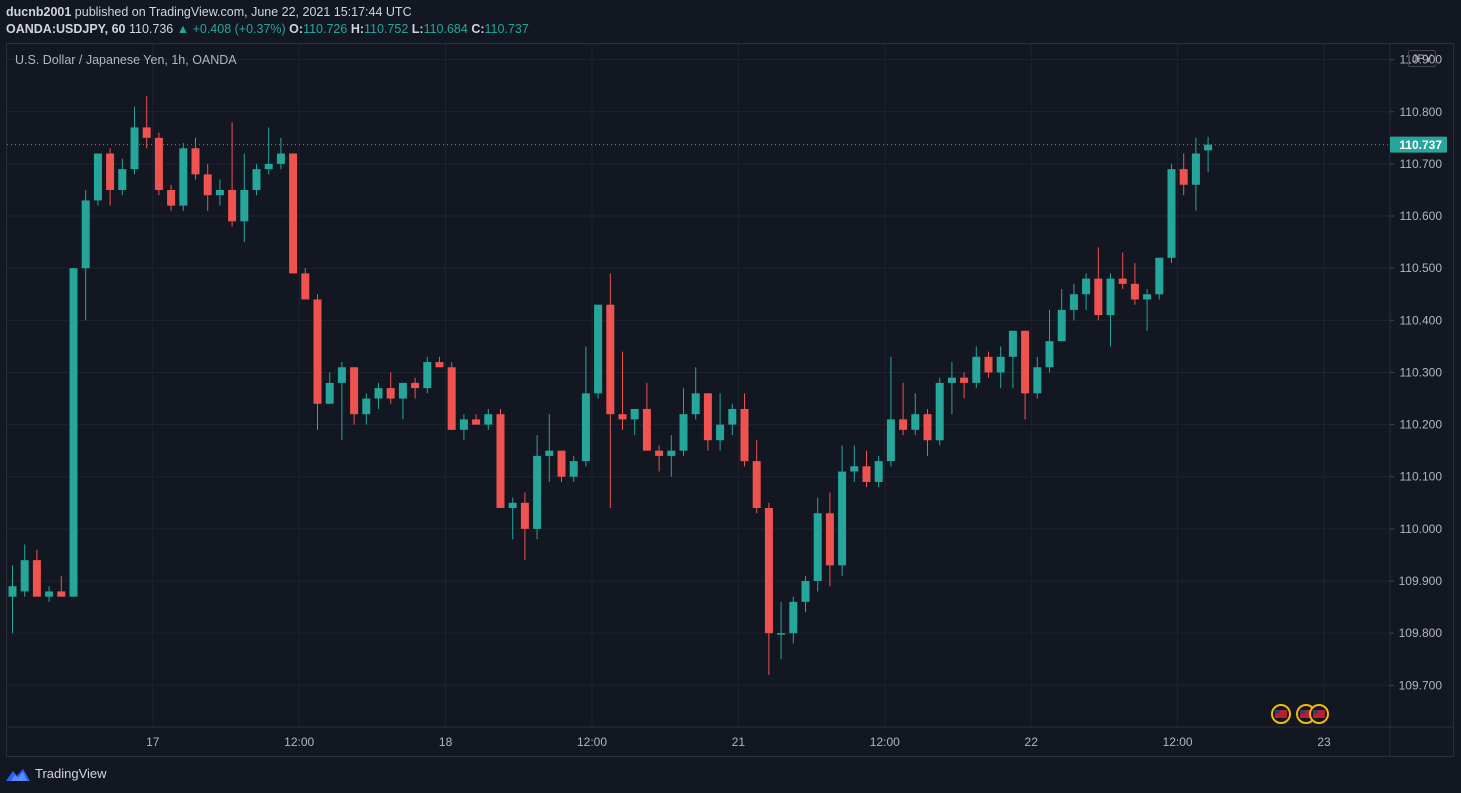 This screenshot has width=1461, height=793. What do you see at coordinates (386, 29) in the screenshot?
I see `high-value: 110.752` at bounding box center [386, 29].